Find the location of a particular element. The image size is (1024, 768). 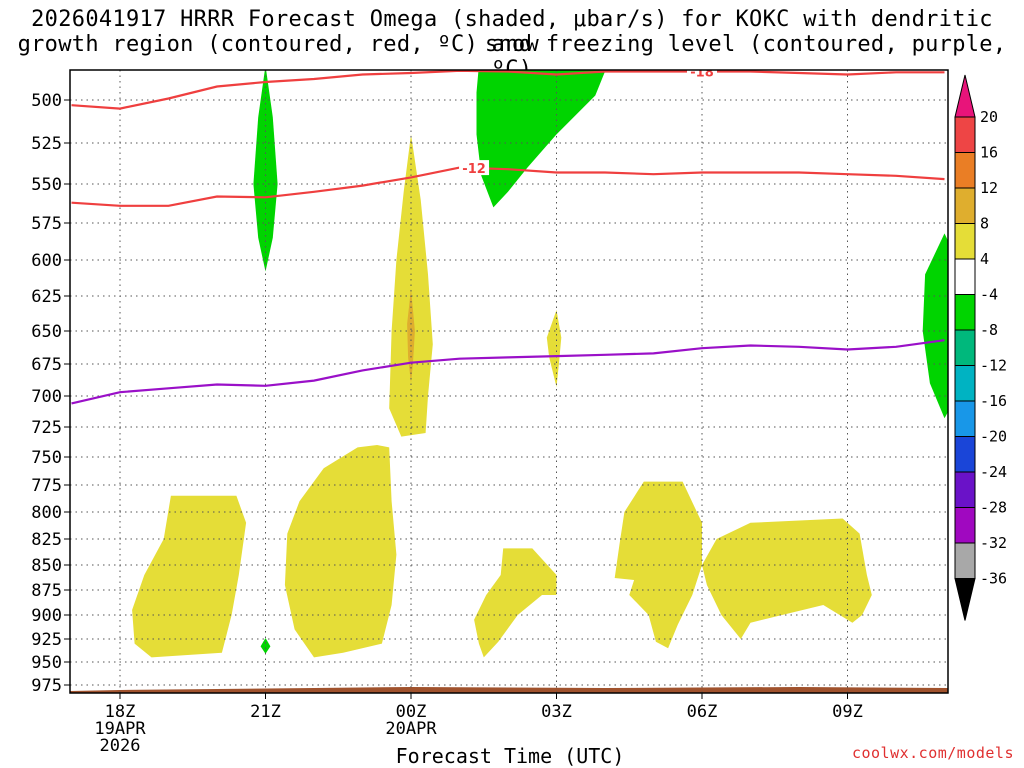

y-tick-label: 775 is located at coordinates (46, 486).